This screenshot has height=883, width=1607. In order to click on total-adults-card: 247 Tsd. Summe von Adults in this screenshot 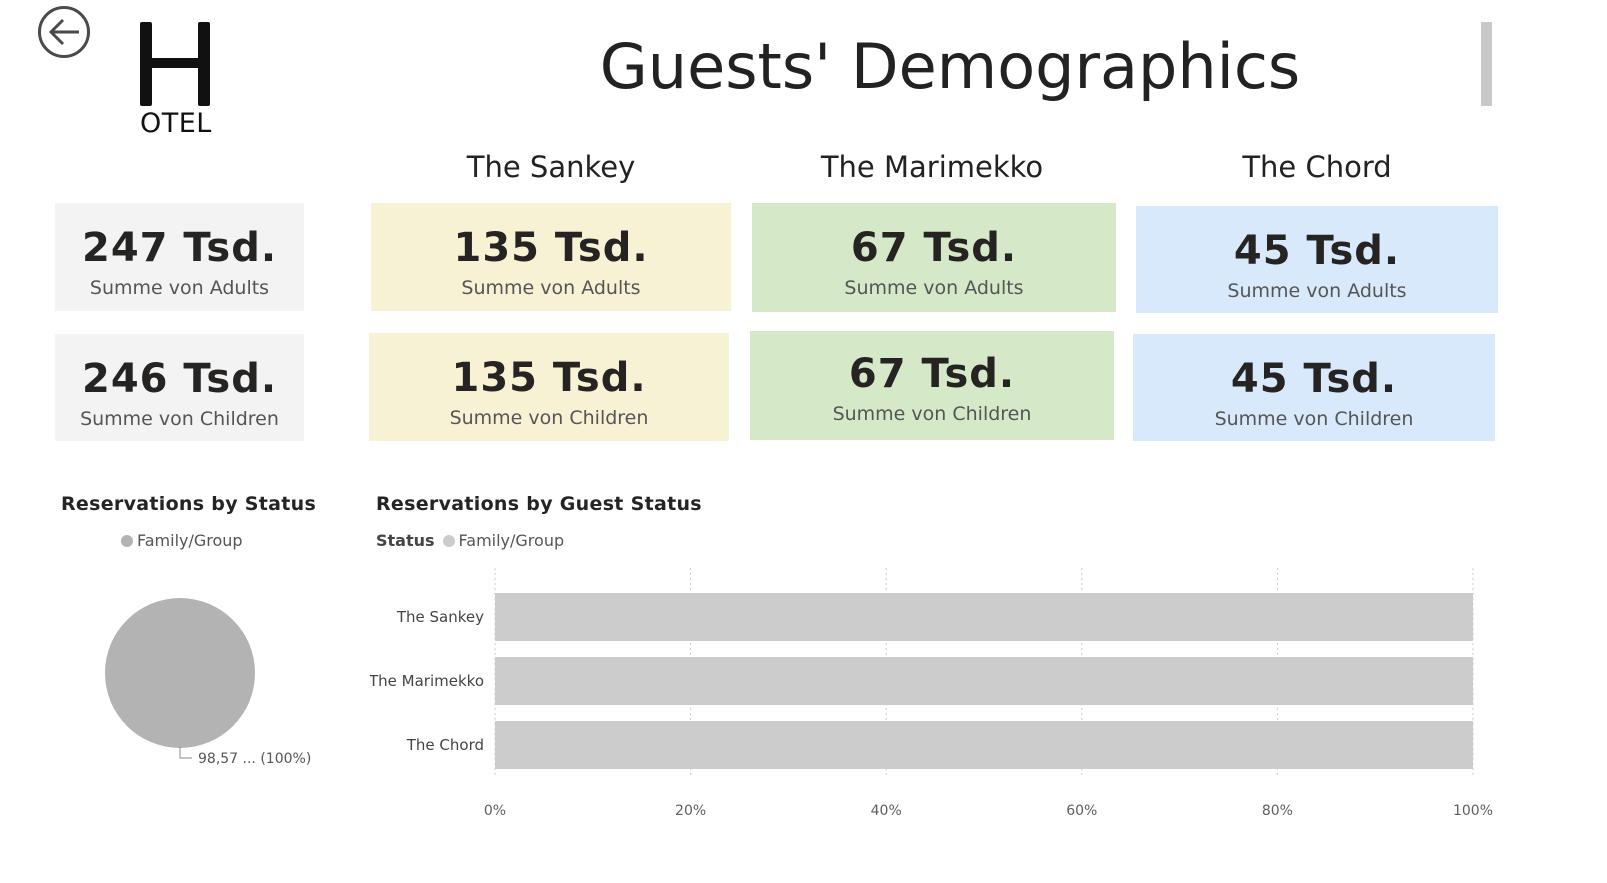, I will do `click(179, 257)`.